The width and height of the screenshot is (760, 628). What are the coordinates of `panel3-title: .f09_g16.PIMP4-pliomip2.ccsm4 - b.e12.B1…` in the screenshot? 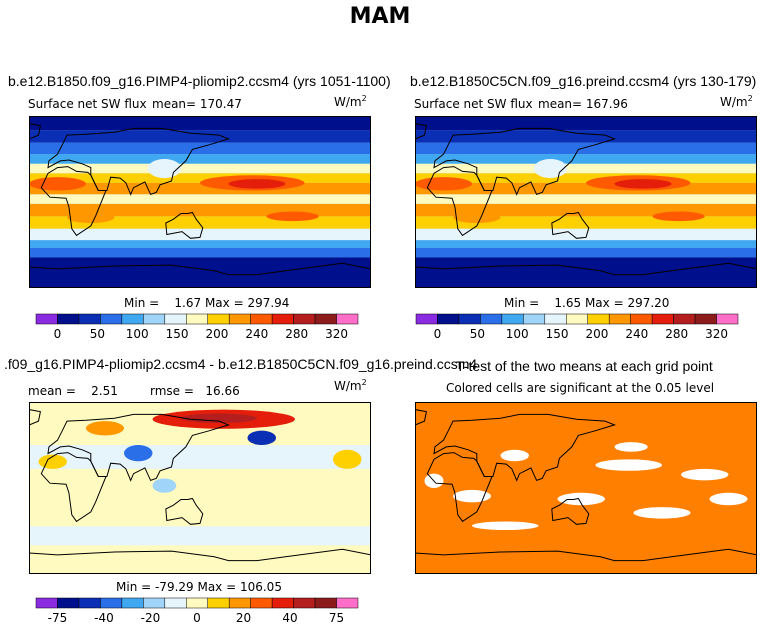 It's located at (241, 364).